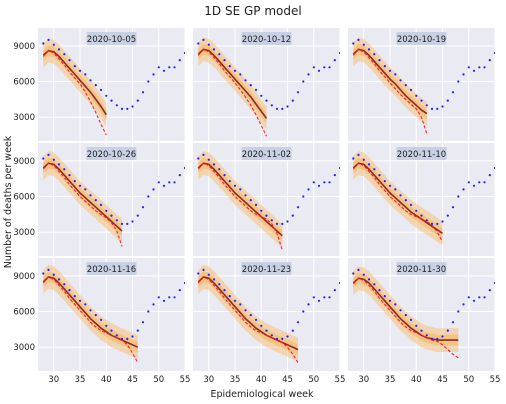 The height and width of the screenshot is (404, 506). What do you see at coordinates (24, 348) in the screenshot?
I see `y-tick-label: 3000` at bounding box center [24, 348].